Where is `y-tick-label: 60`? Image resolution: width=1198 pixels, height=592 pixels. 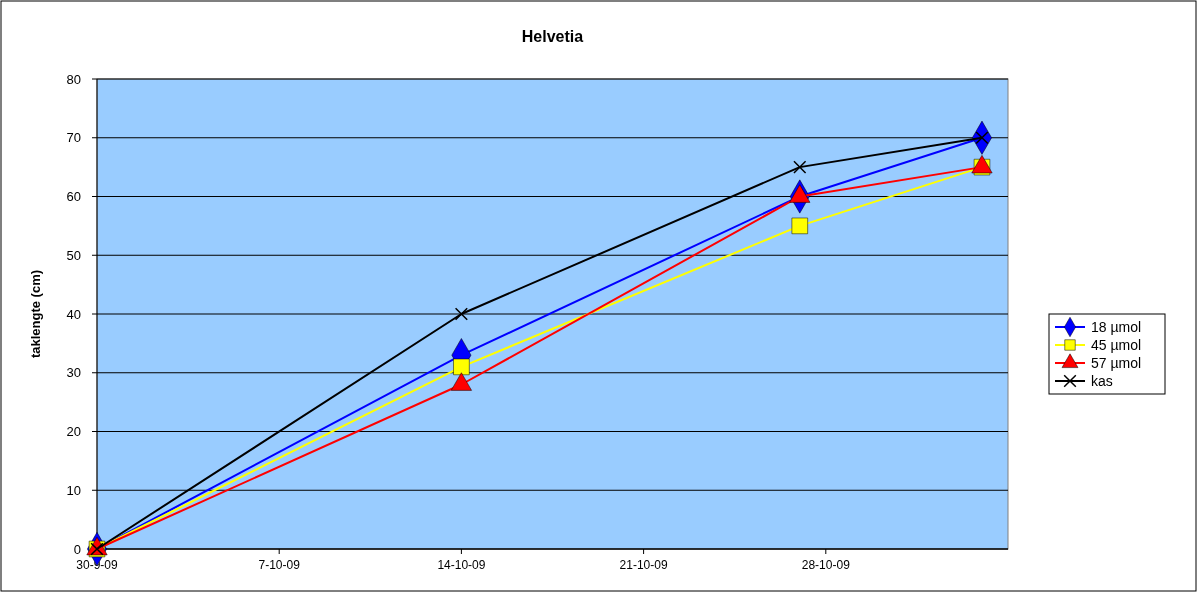 y-tick-label: 60 is located at coordinates (73, 196).